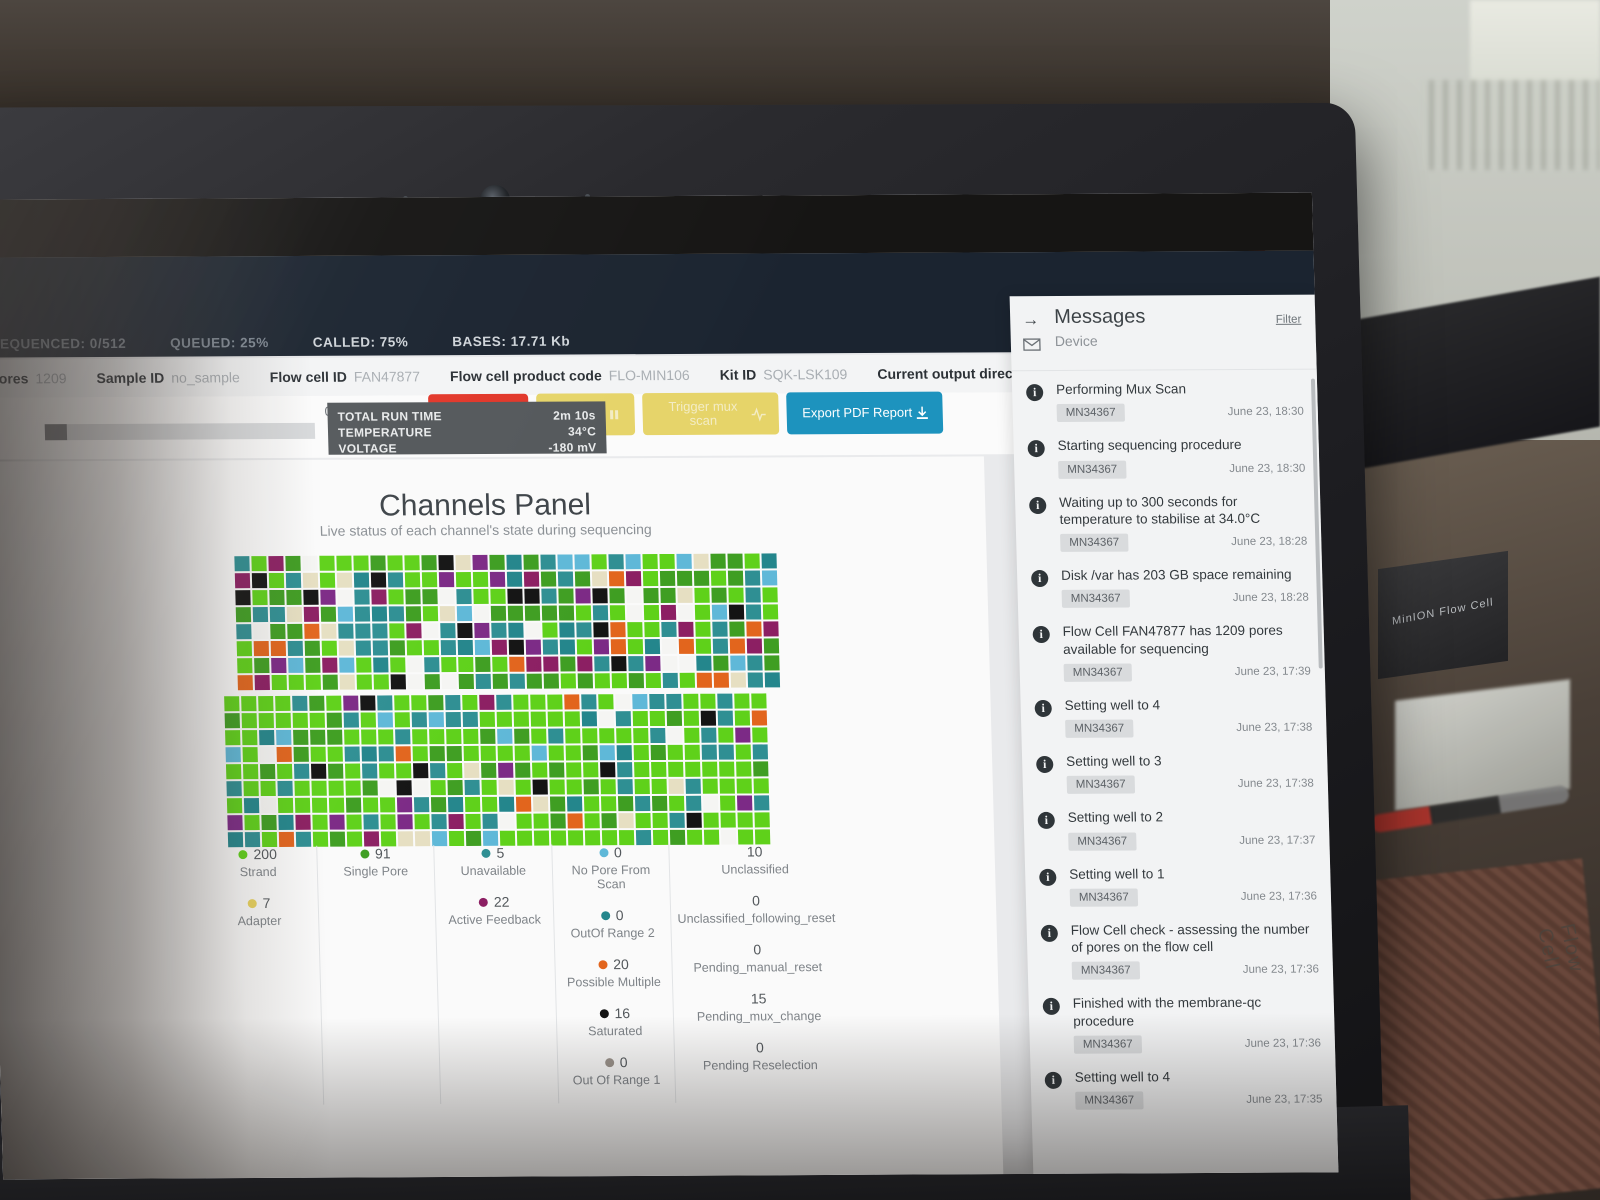 The height and width of the screenshot is (1200, 1600). Describe the element at coordinates (1030, 320) in the screenshot. I see `arrow-right-icon: →` at that location.